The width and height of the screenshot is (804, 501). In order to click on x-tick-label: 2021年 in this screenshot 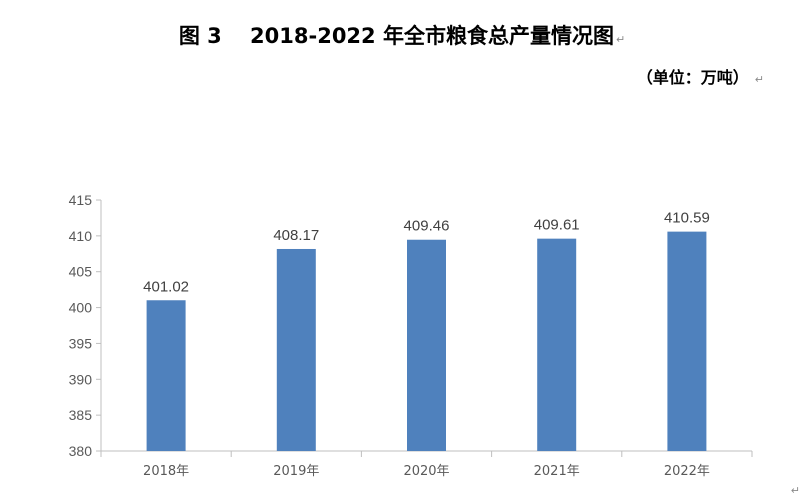, I will do `click(557, 471)`.